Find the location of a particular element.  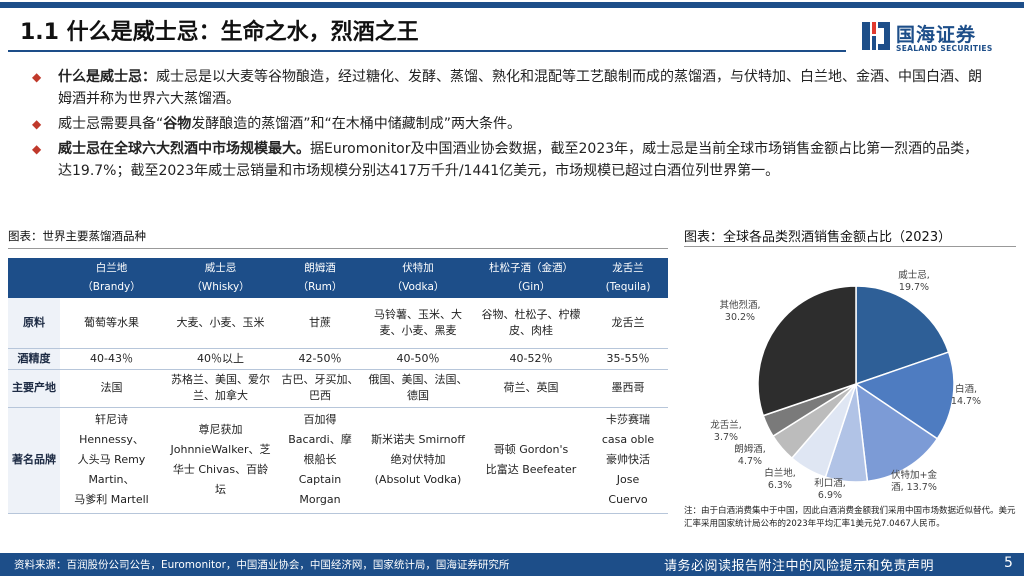

pie-slice-value-label: 6.3% is located at coordinates (780, 485).